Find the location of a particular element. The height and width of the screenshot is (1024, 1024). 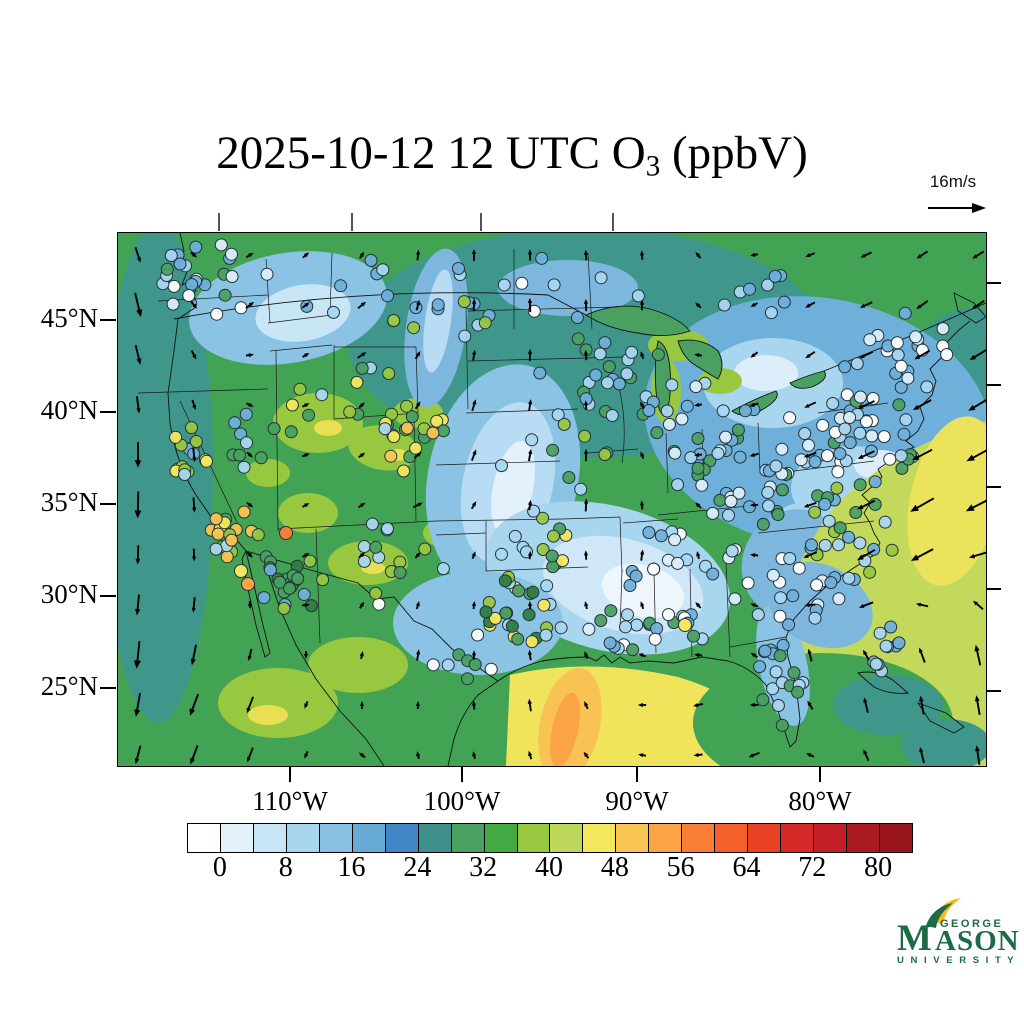

lon-tick-label: 100°W is located at coordinates (462, 801).